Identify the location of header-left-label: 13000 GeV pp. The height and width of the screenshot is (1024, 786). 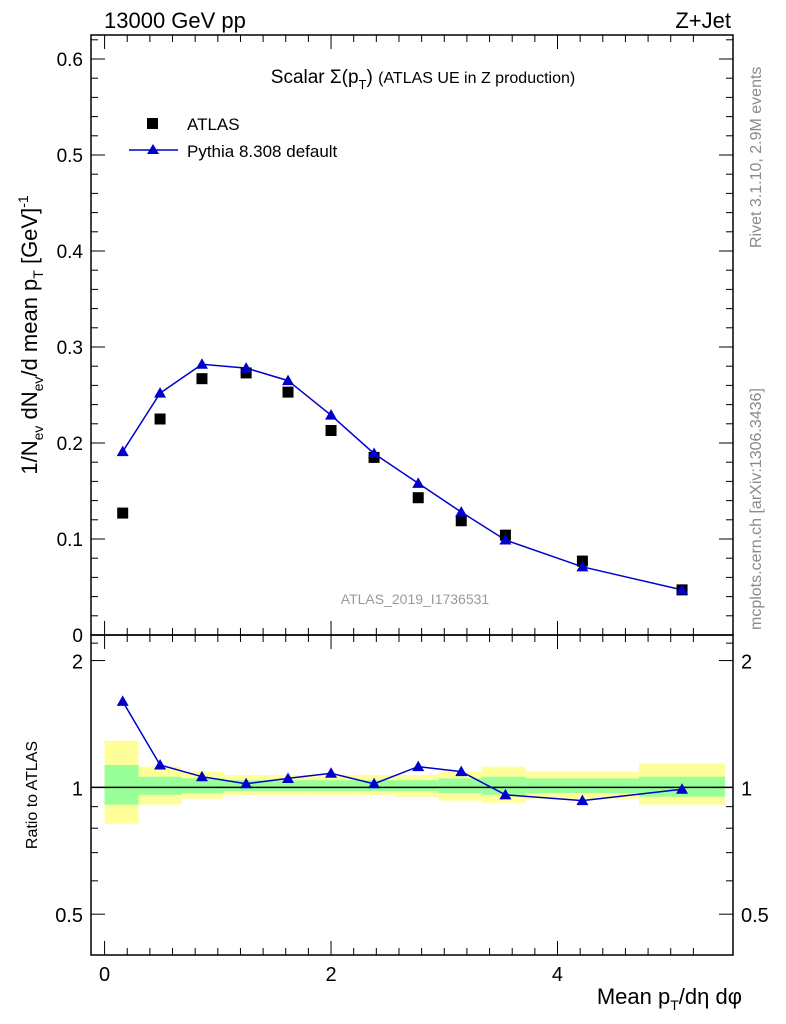
(175, 20).